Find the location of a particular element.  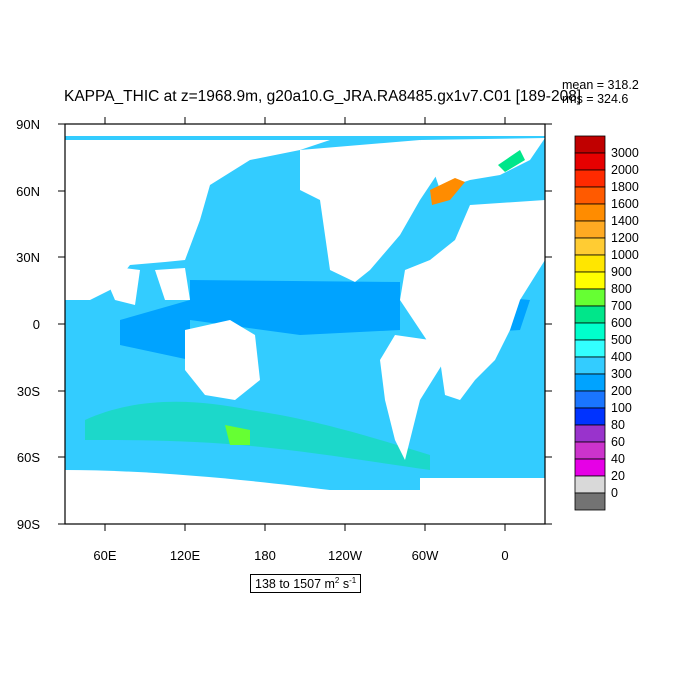

indian-band is located at coordinates (155, 330).